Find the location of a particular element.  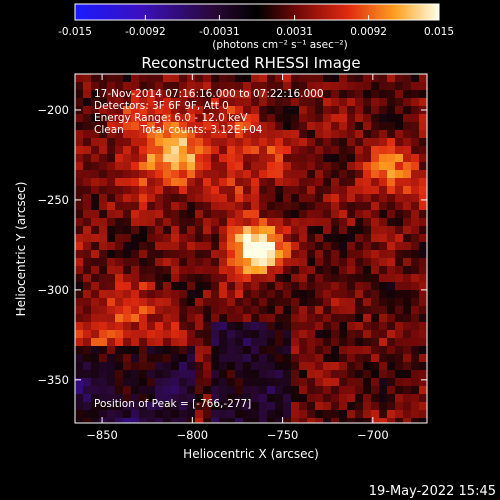

colorbar-gradient is located at coordinates (257, 12).